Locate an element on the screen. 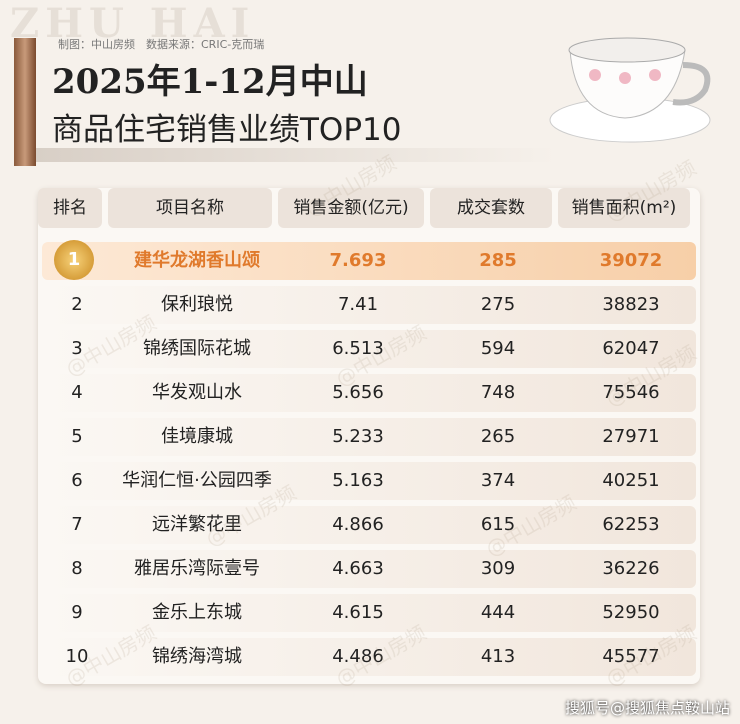 The height and width of the screenshot is (724, 740). divider is located at coordinates (296, 155).